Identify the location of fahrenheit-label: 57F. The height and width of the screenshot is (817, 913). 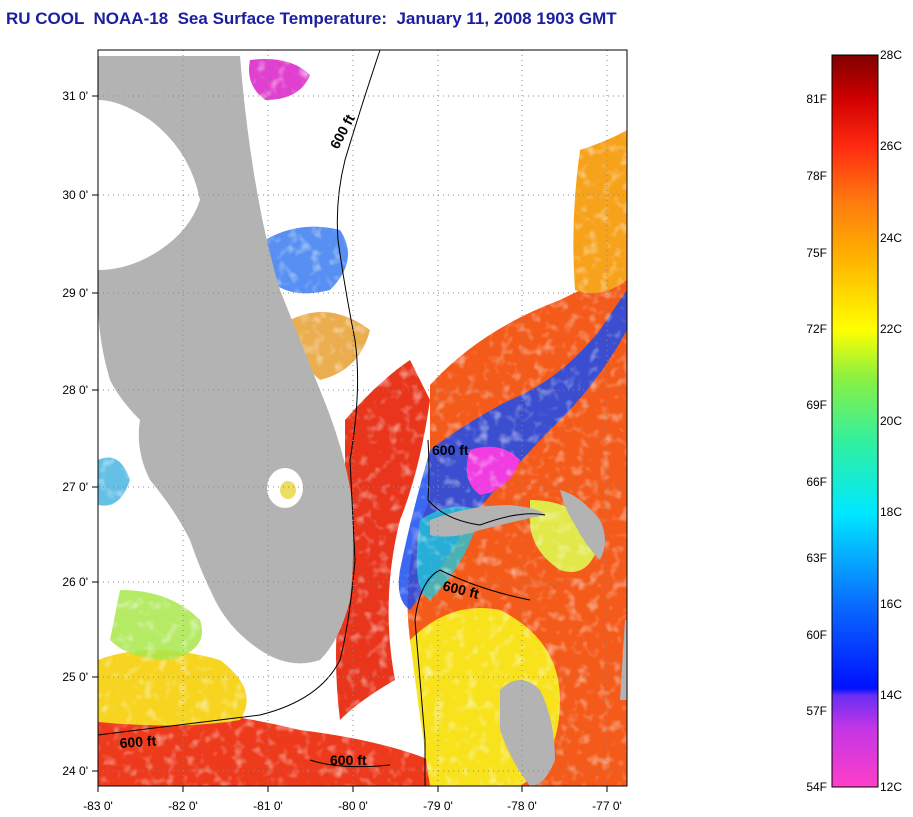
(816, 711).